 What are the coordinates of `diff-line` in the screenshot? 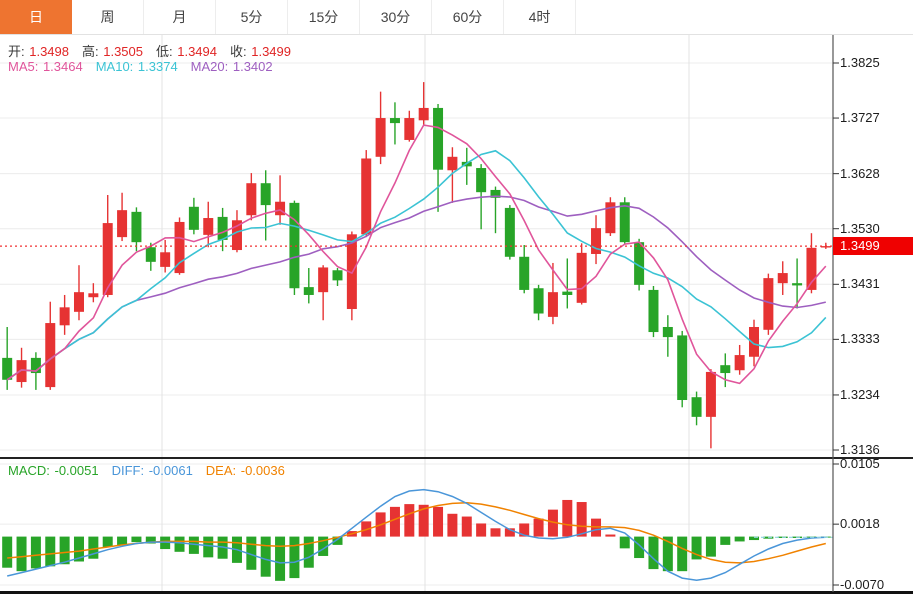 It's located at (416, 534).